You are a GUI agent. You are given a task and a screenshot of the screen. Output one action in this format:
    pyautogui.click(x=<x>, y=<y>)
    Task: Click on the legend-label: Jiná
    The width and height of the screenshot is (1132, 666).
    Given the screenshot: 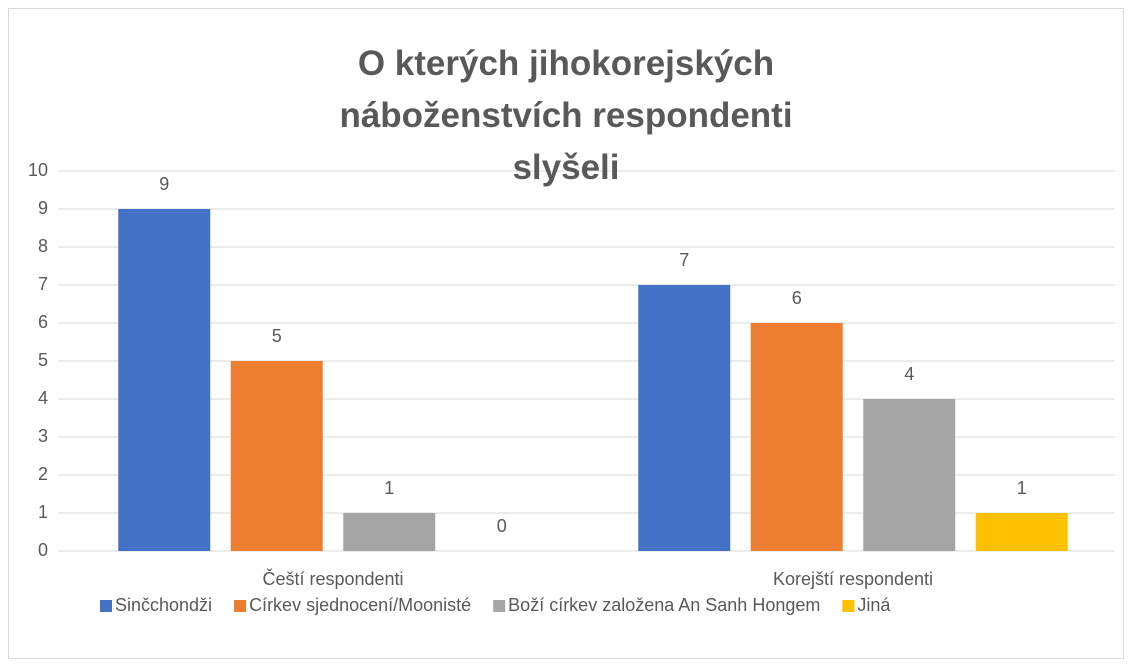 What is the action you would take?
    pyautogui.click(x=874, y=605)
    